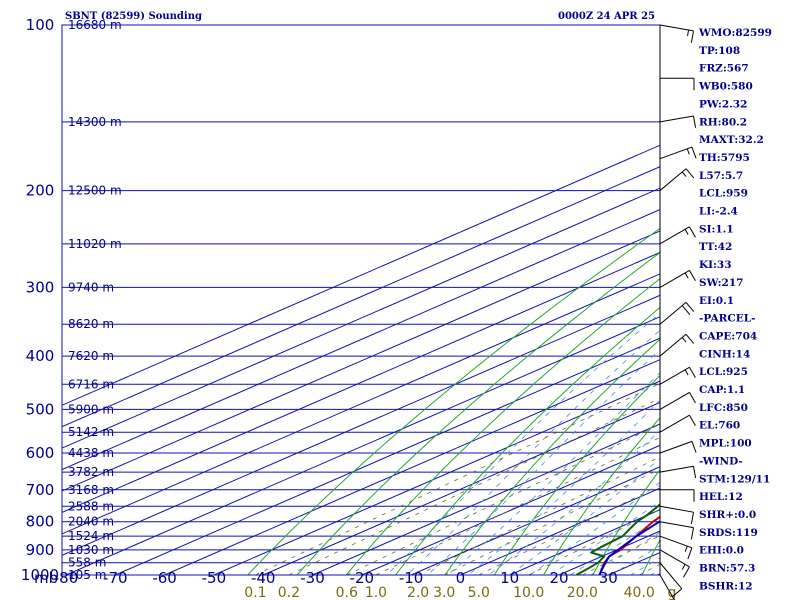 The height and width of the screenshot is (600, 800). I want to click on height-label: 105 m, so click(87, 575).